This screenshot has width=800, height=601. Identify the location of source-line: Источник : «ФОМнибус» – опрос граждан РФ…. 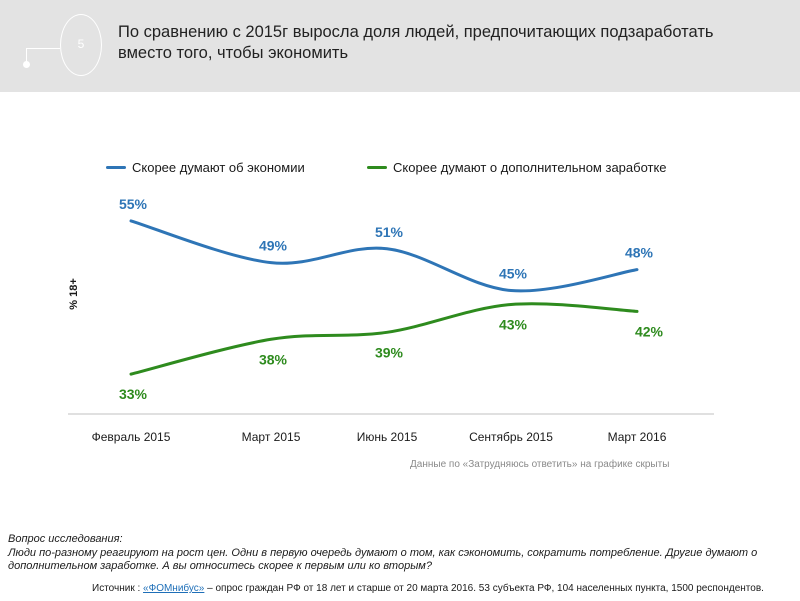
(428, 588).